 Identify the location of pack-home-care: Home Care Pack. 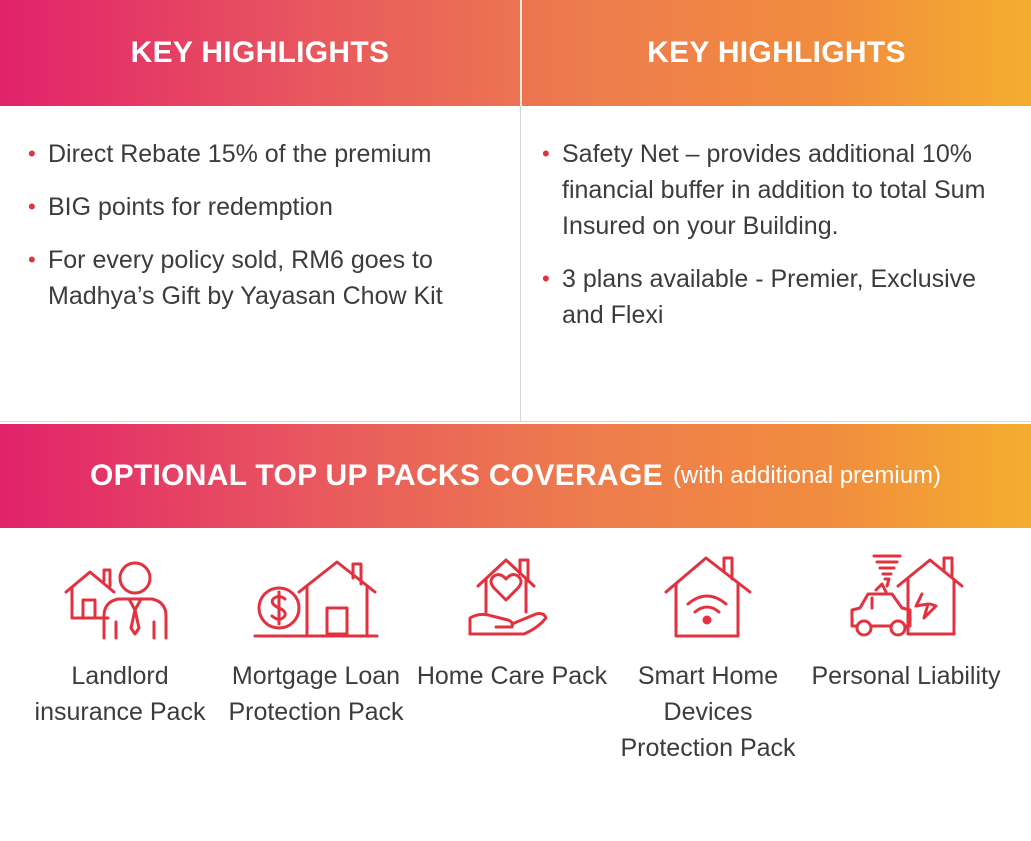
(512, 621).